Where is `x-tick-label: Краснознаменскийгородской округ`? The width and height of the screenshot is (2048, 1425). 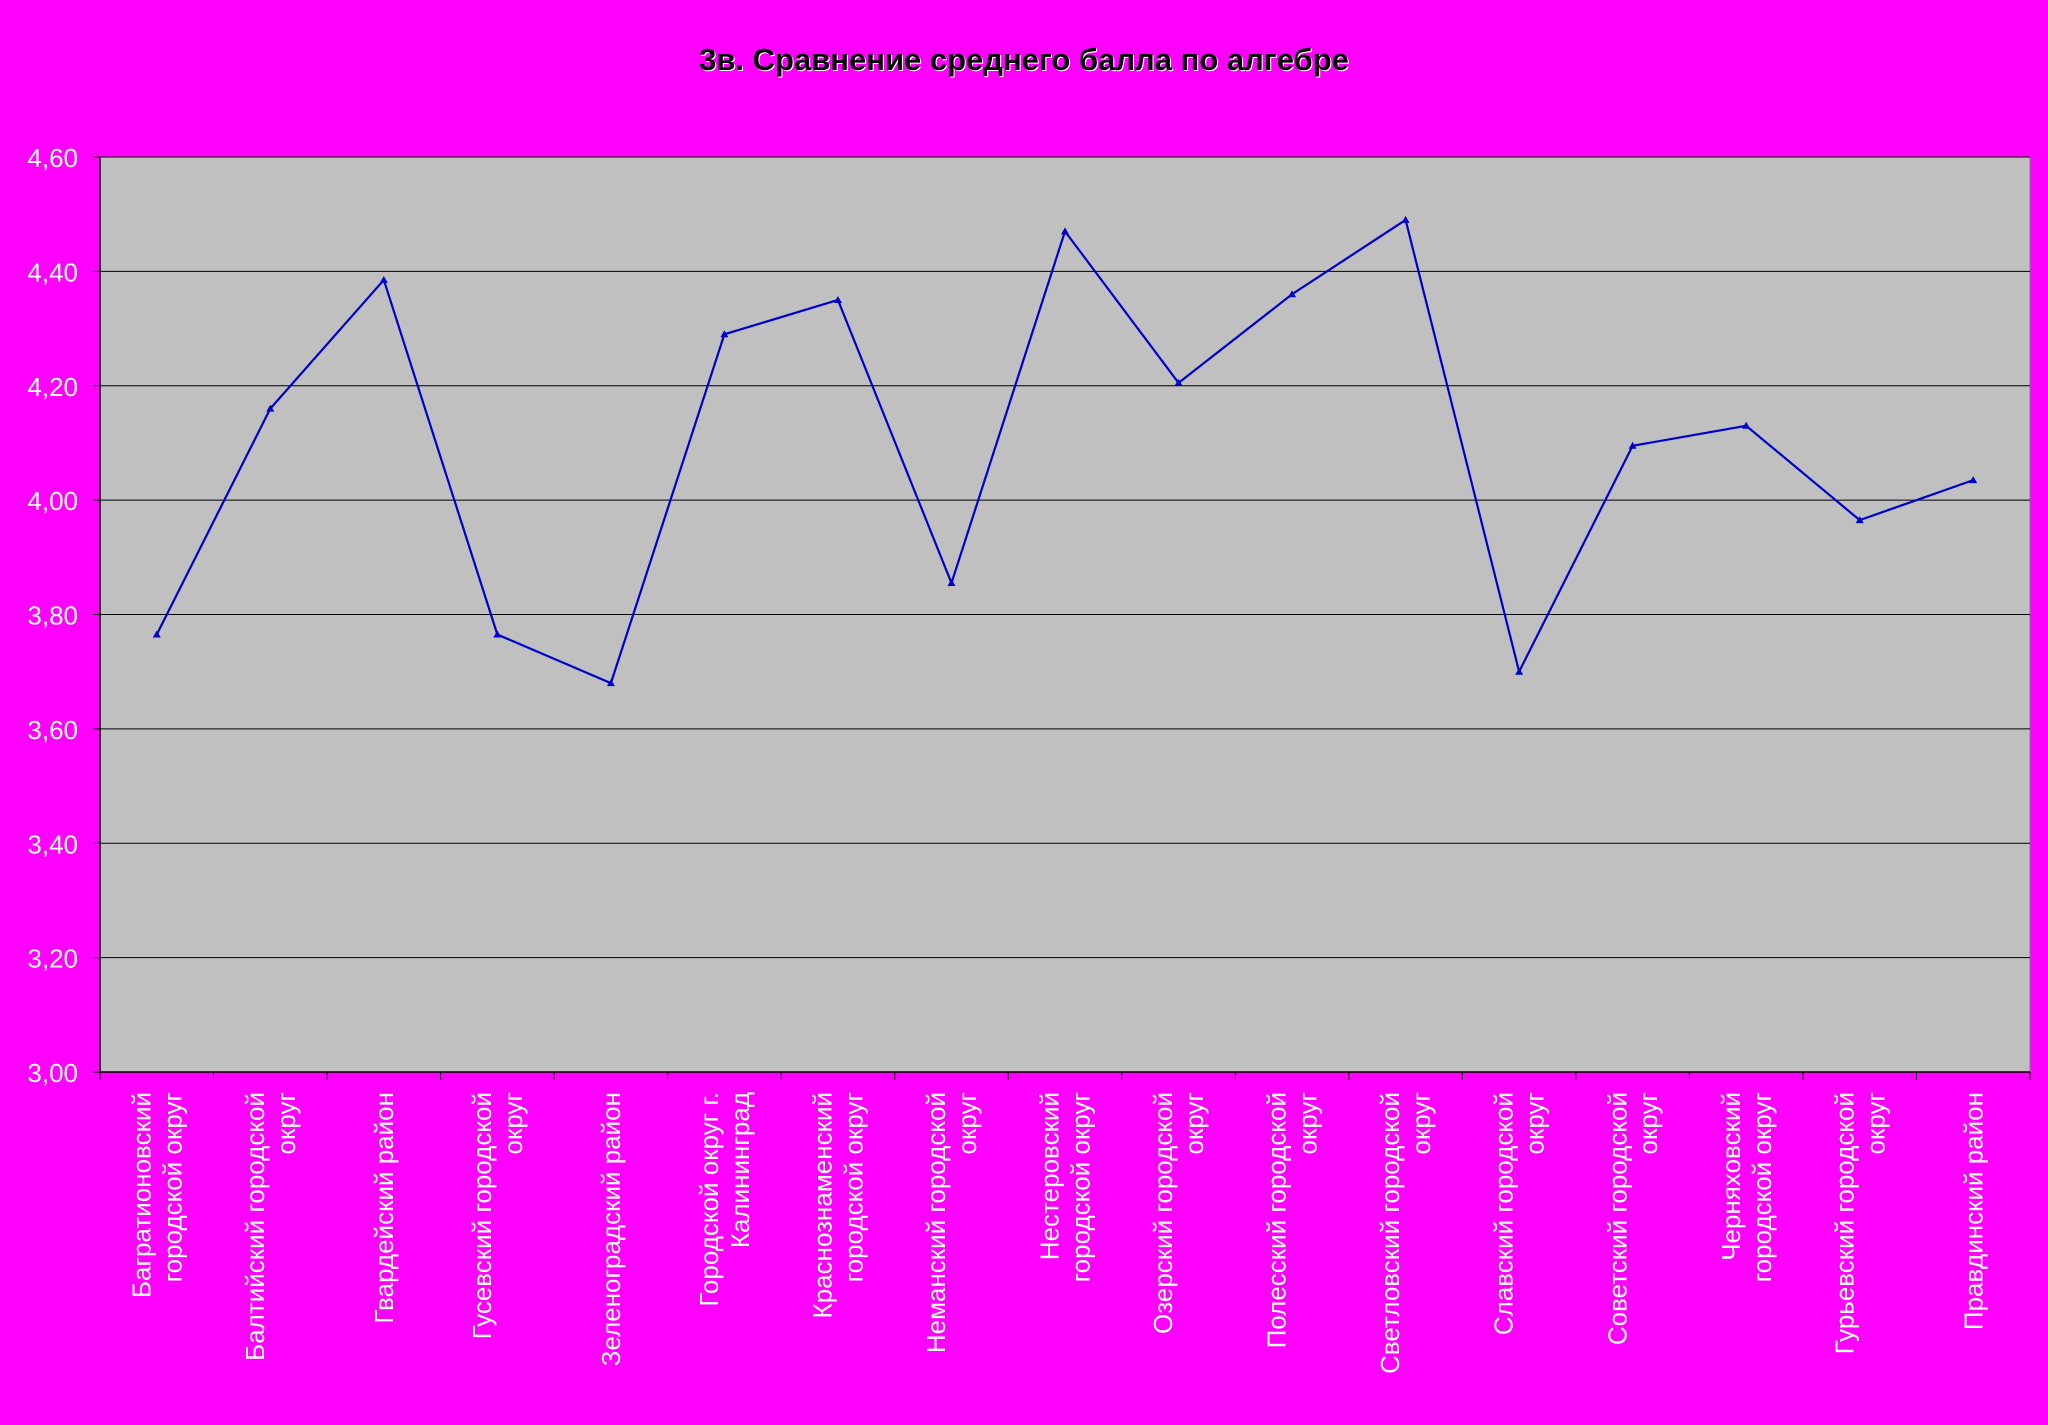
x-tick-label: Краснознаменскийгородской округ is located at coordinates (838, 1205).